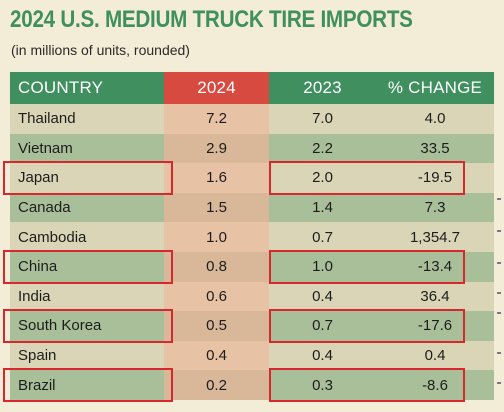 The image size is (504, 412). Describe the element at coordinates (216, 296) in the screenshot. I see `value-2024-cell: 0.6` at that location.